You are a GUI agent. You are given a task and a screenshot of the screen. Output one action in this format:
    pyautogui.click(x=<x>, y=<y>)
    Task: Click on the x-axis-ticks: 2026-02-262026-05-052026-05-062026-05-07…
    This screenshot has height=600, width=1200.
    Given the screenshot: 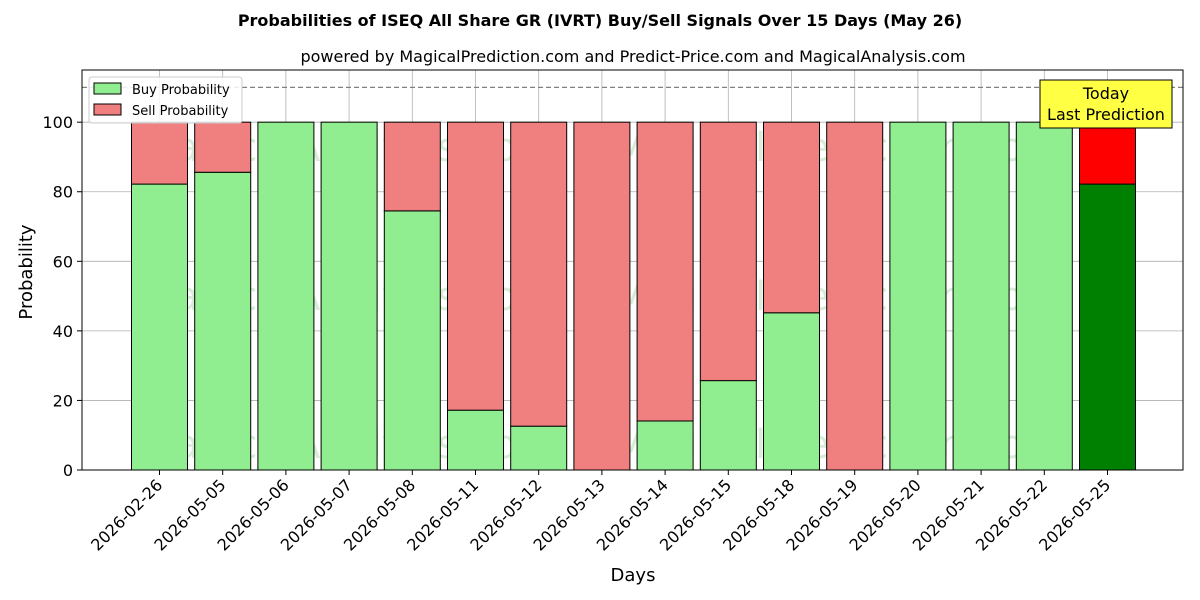 What is the action you would take?
    pyautogui.click(x=600, y=512)
    